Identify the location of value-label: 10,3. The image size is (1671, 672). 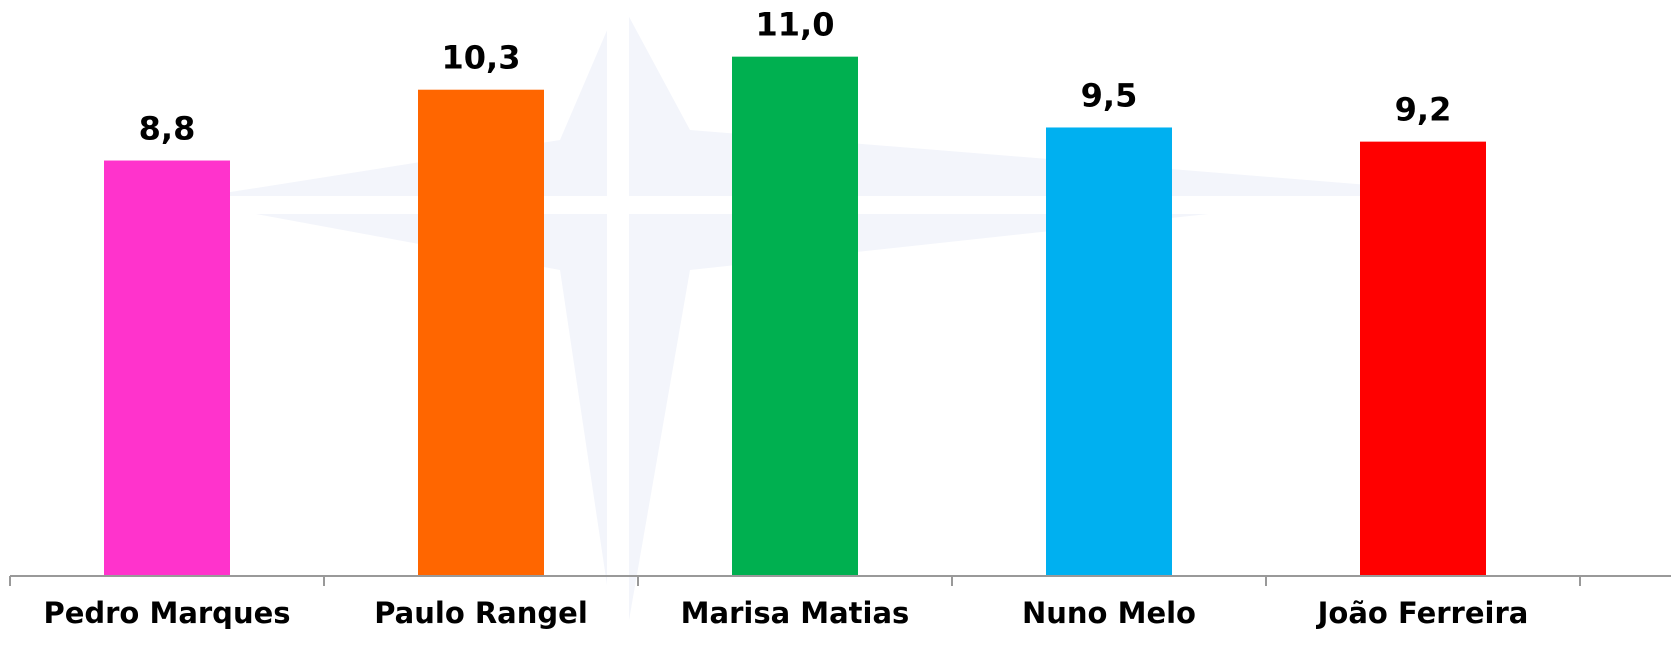
(481, 58).